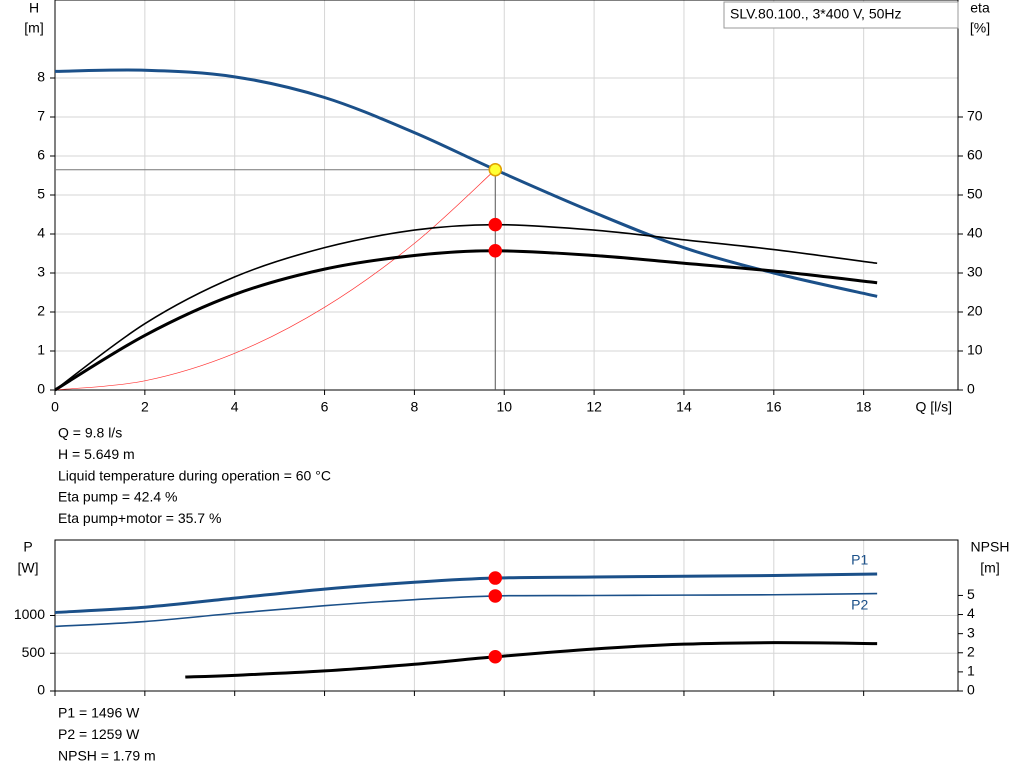 The image size is (1024, 781). What do you see at coordinates (980, 8) in the screenshot?
I see `y2-axis-label: eta` at bounding box center [980, 8].